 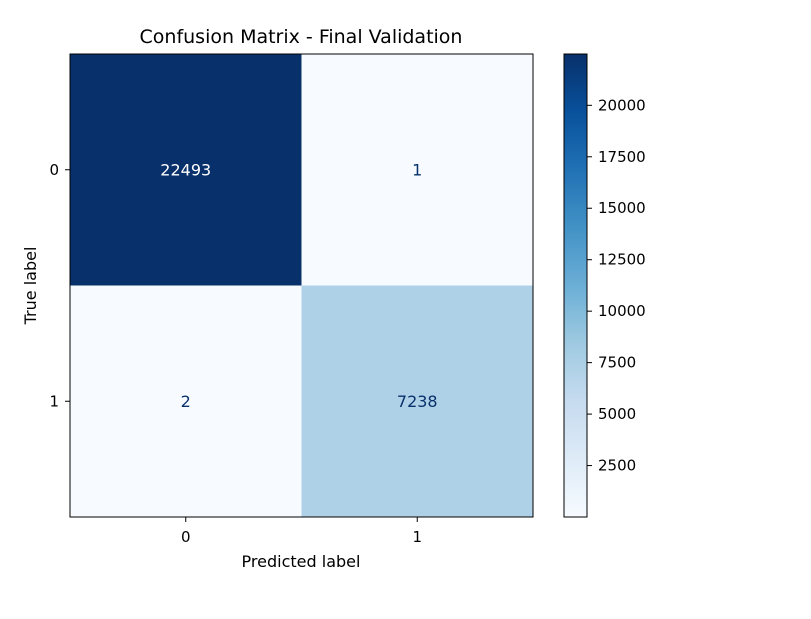 I want to click on chart-title: Confusion Matrix - Final Validation, so click(x=301, y=37).